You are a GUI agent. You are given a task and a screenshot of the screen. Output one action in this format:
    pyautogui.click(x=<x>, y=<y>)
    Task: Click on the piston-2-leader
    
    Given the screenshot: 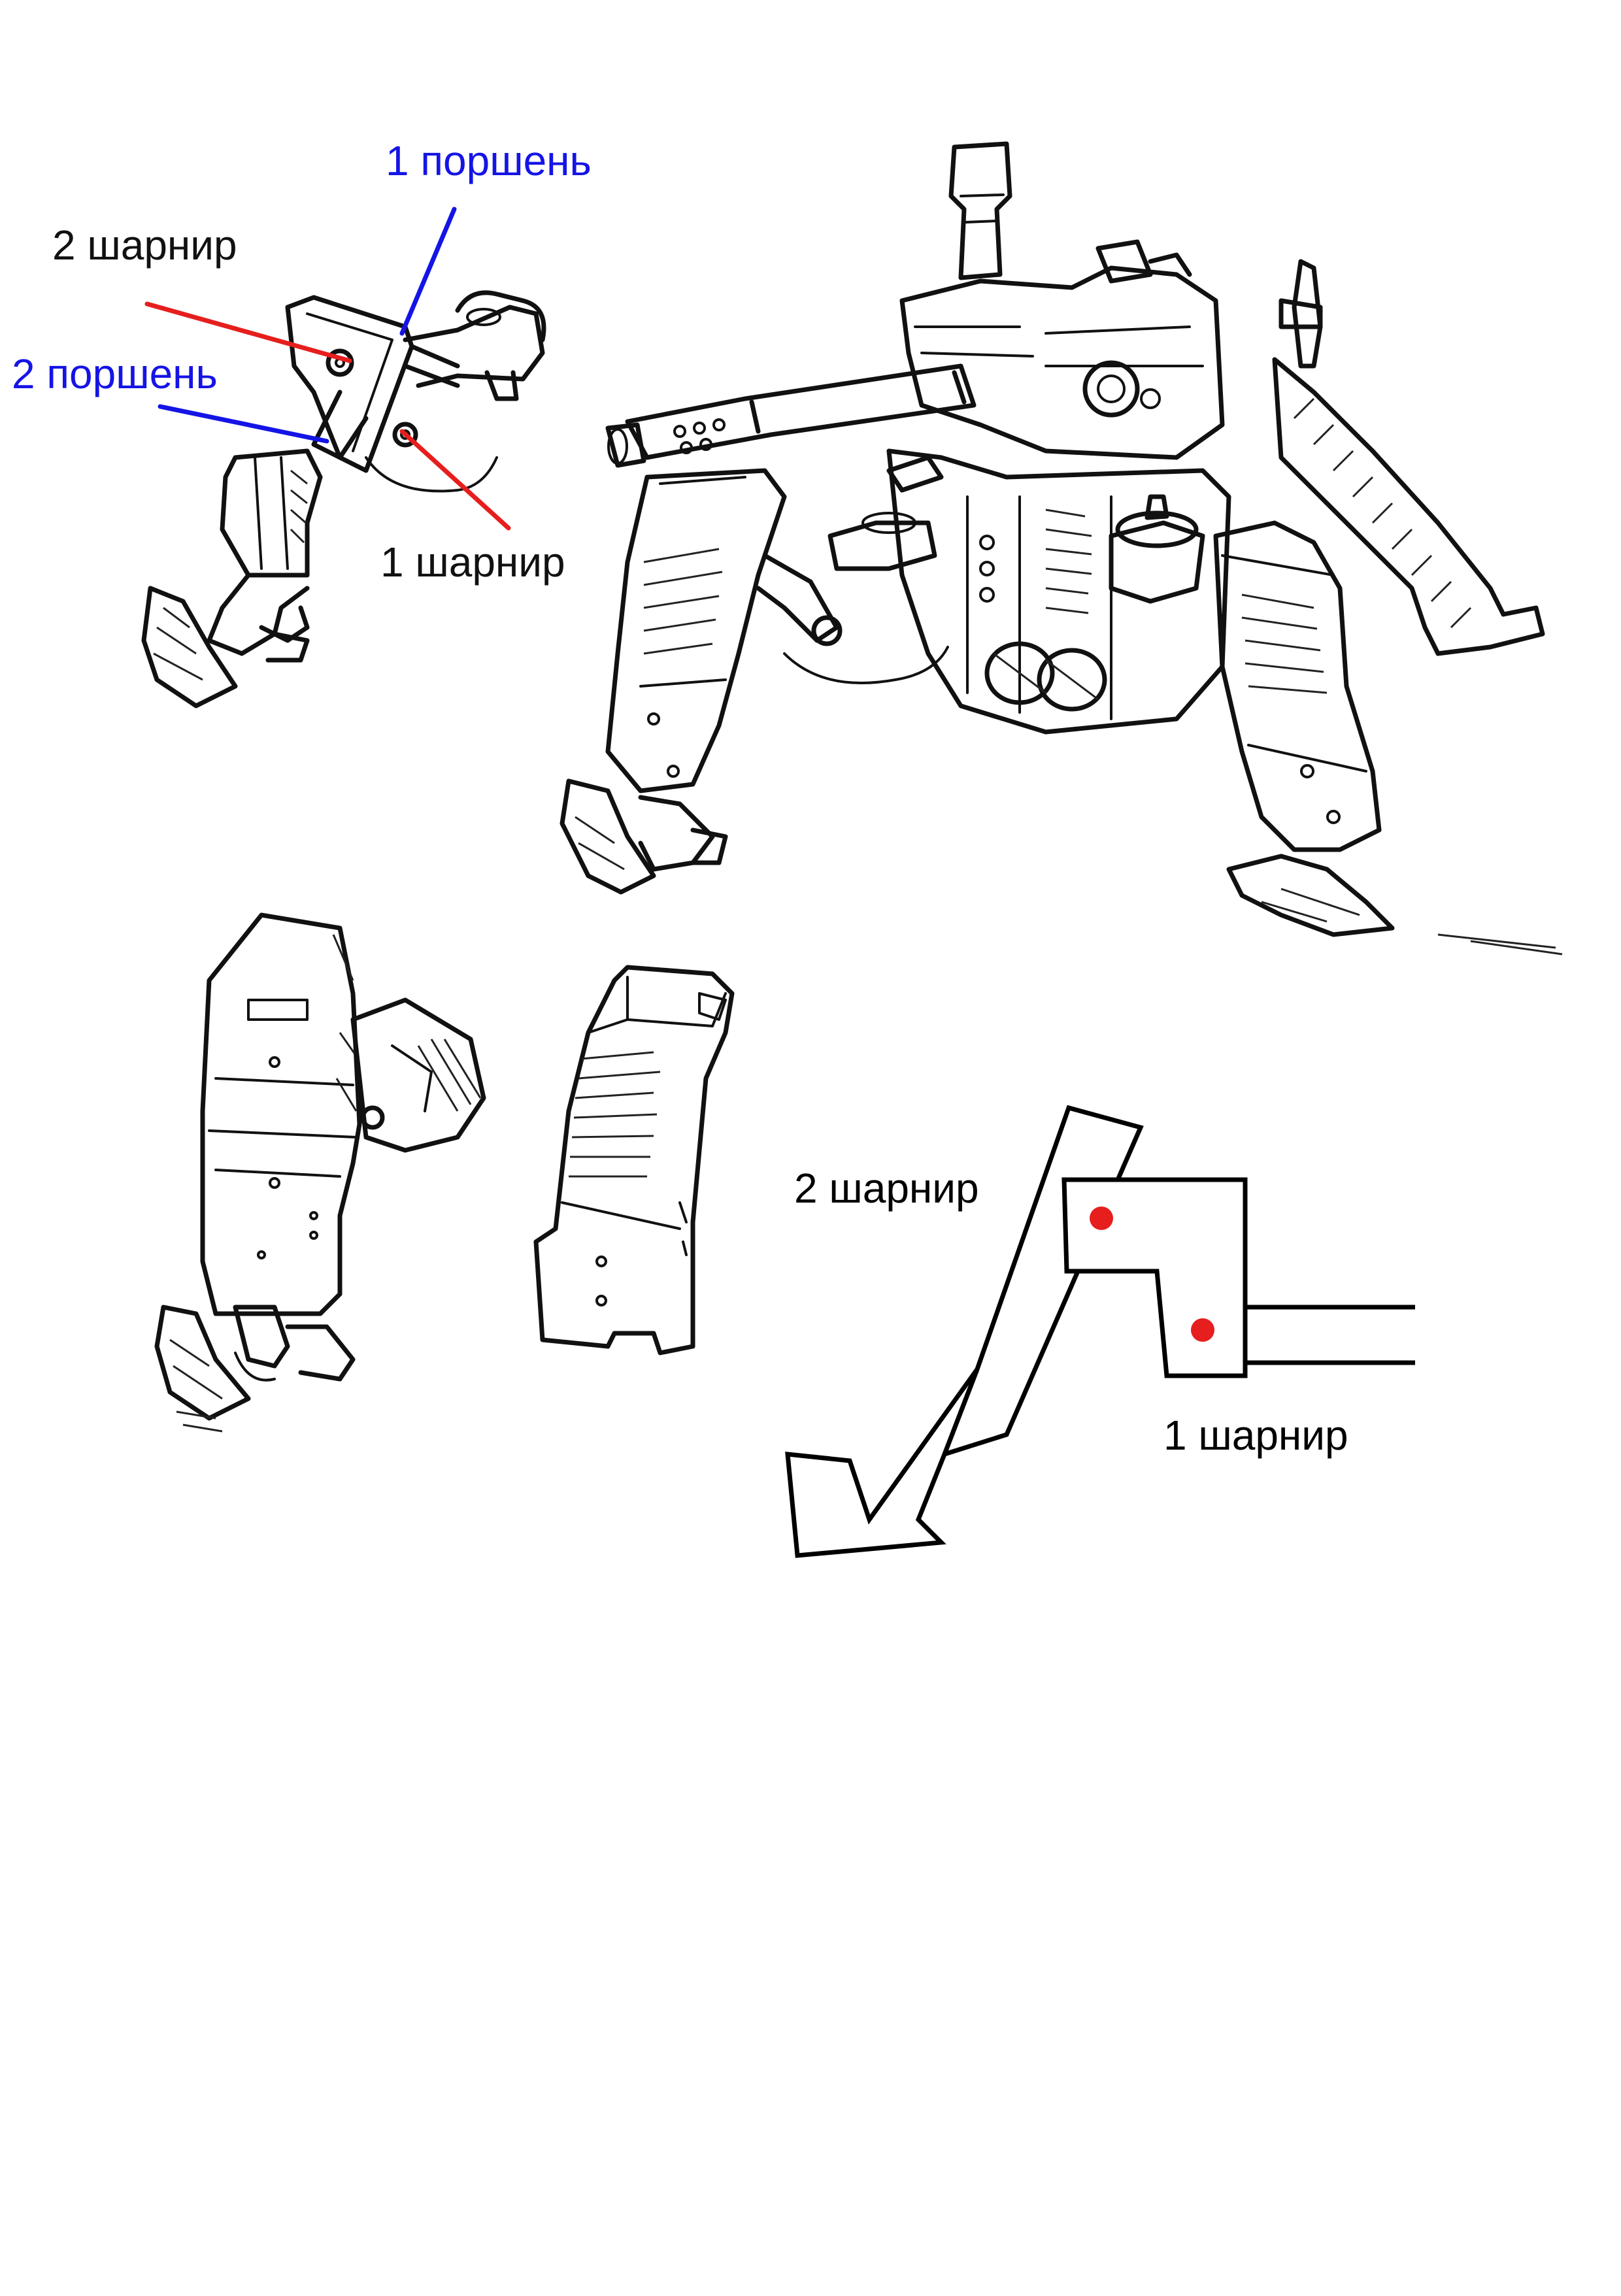 What is the action you would take?
    pyautogui.click(x=244, y=424)
    